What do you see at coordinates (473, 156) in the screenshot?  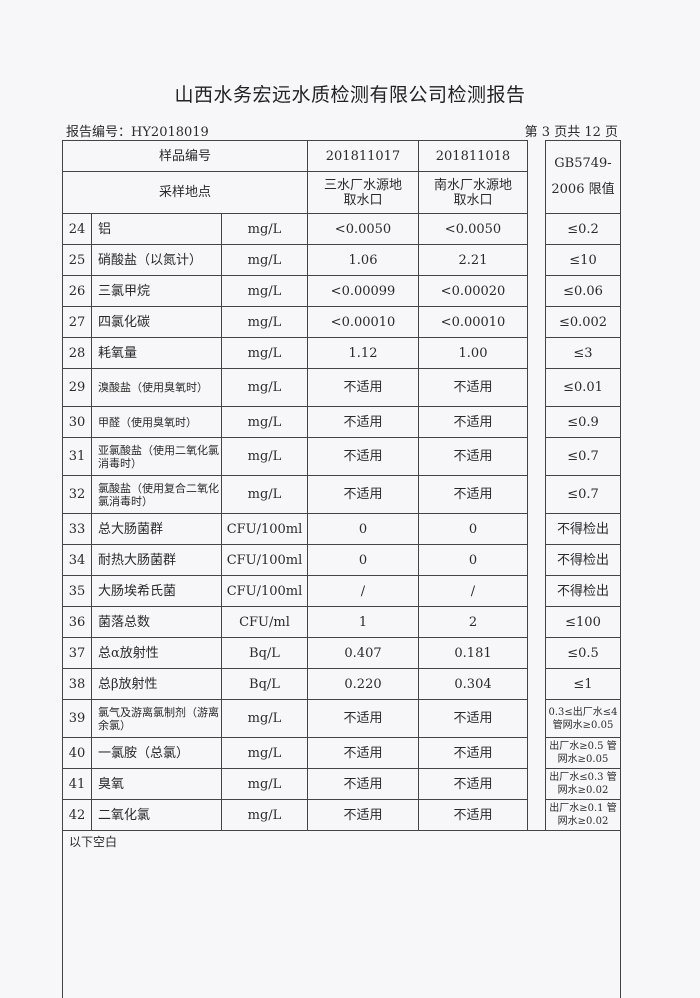 I see `sample2-id: 201811018` at bounding box center [473, 156].